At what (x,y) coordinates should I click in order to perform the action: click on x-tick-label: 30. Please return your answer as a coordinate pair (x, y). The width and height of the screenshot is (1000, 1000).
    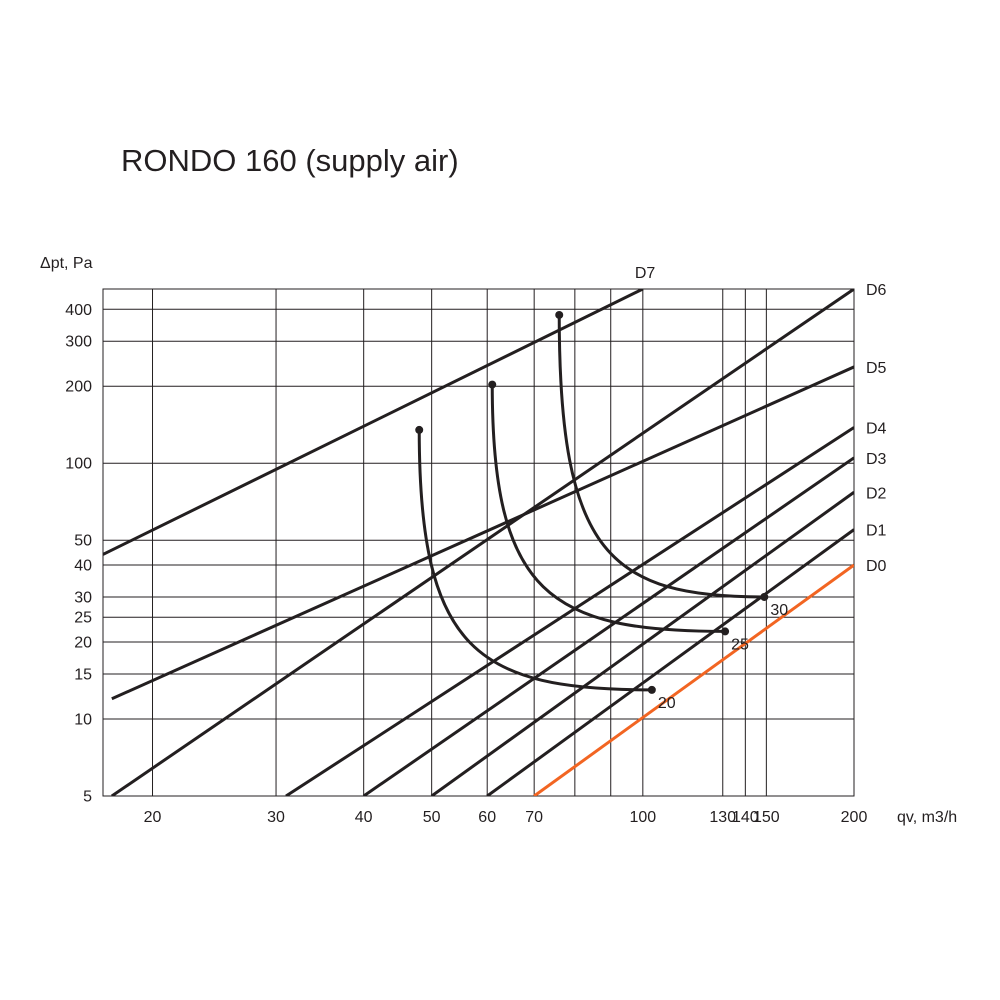
    Looking at the image, I should click on (276, 817).